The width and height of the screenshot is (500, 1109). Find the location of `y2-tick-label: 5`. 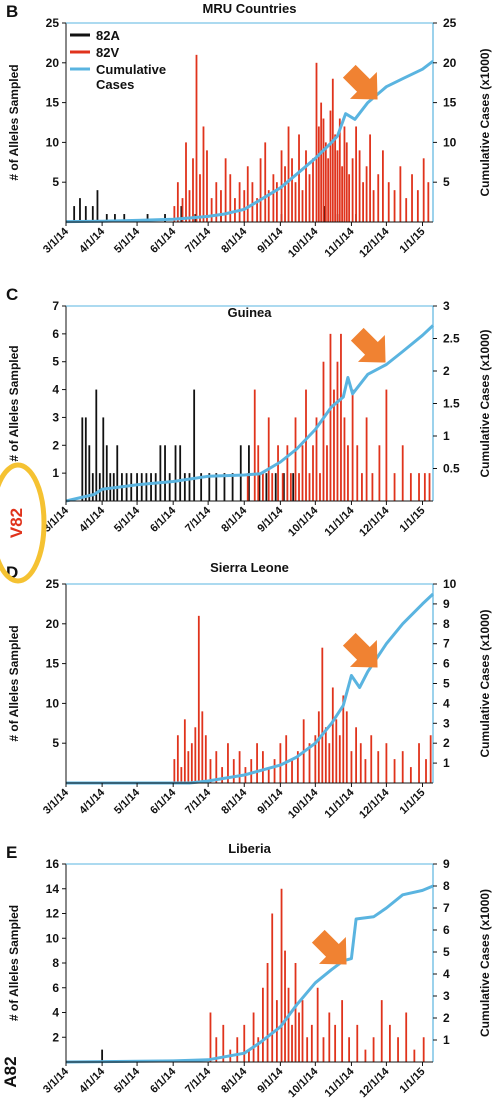

y2-tick-label: 5 is located at coordinates (446, 182).